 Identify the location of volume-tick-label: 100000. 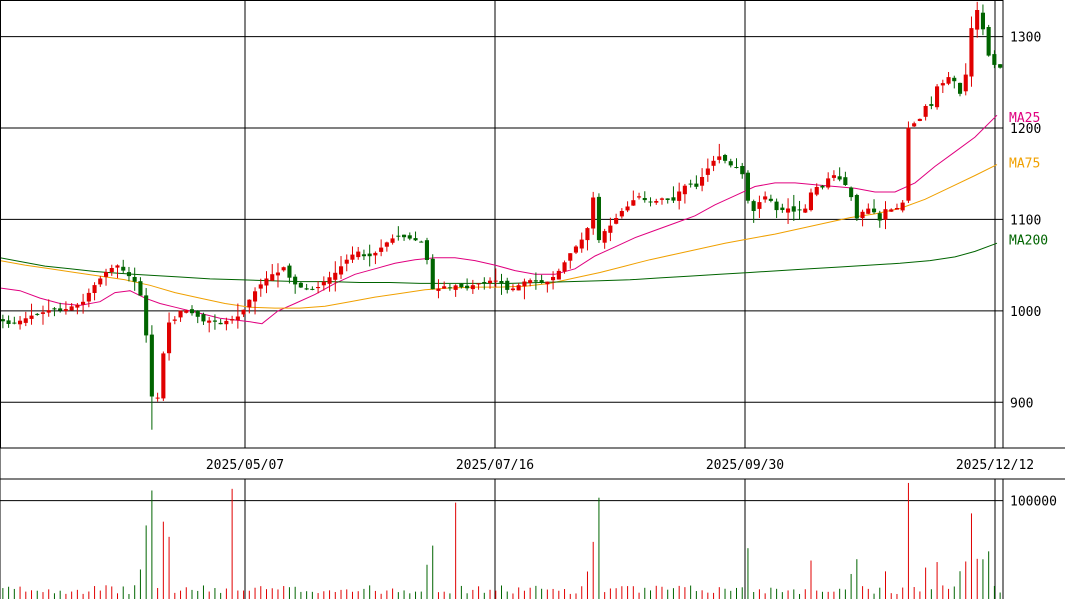
(1033, 502).